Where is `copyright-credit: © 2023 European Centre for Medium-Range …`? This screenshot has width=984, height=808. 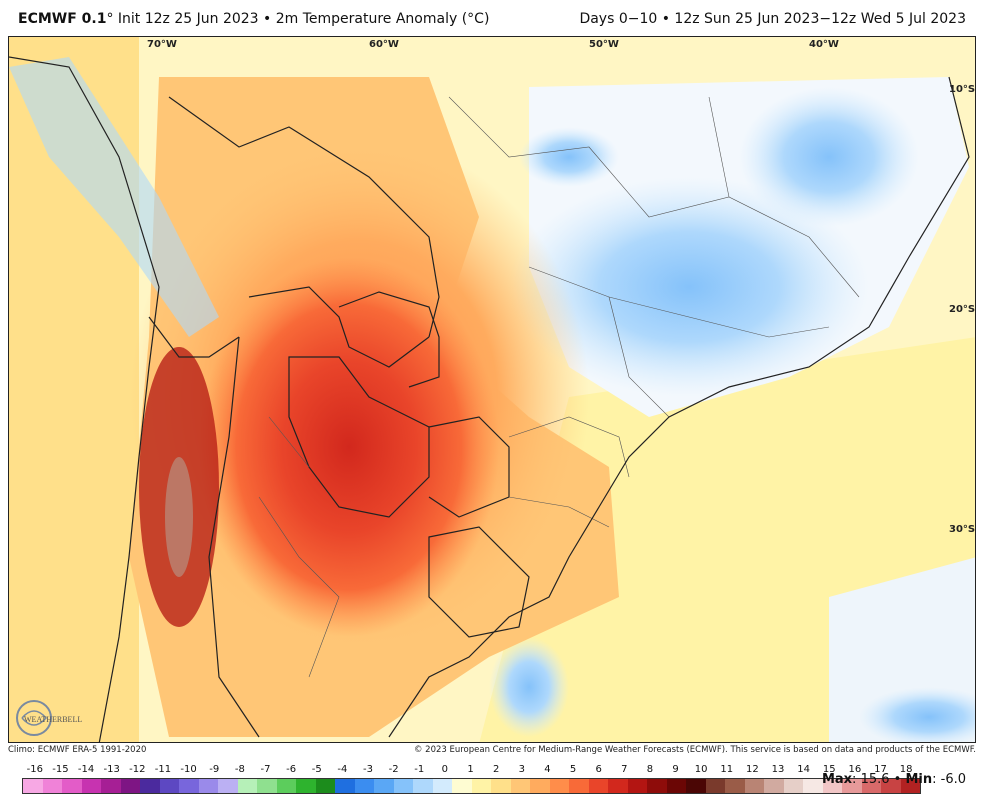 copyright-credit: © 2023 European Centre for Medium-Range … is located at coordinates (694, 750).